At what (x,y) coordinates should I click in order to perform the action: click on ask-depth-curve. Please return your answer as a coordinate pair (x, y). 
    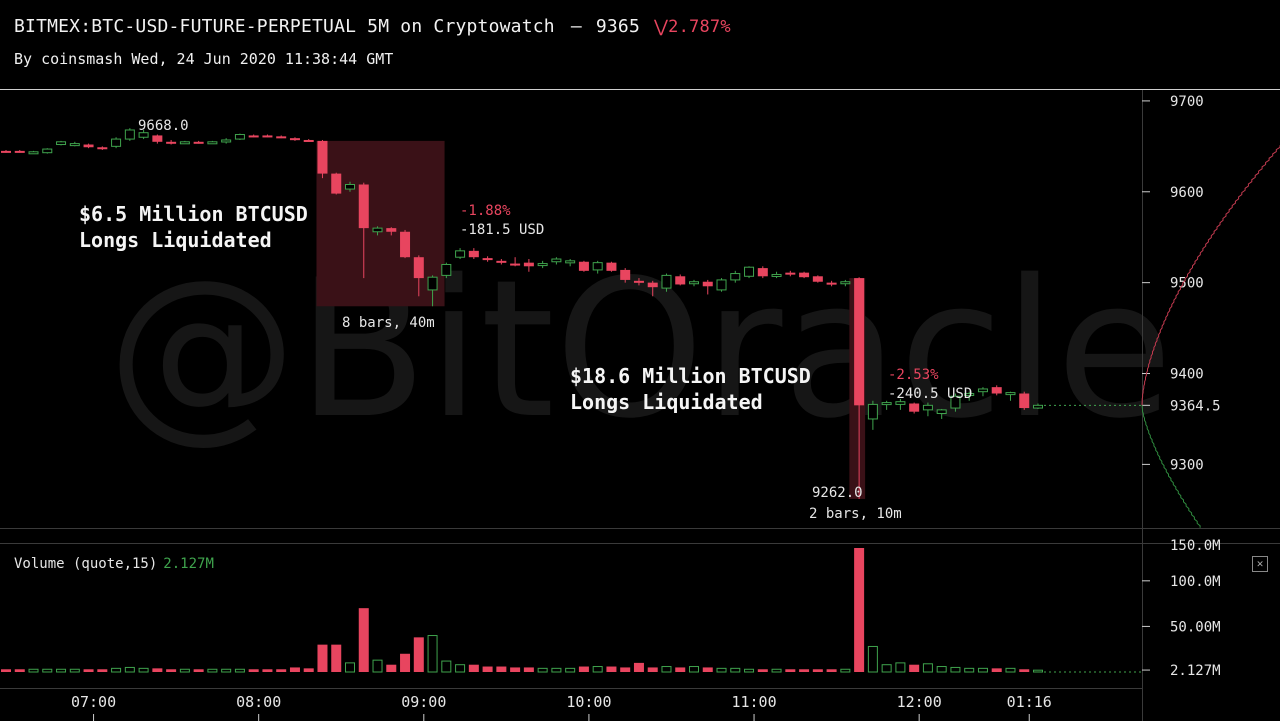
    Looking at the image, I should click on (1210, 275).